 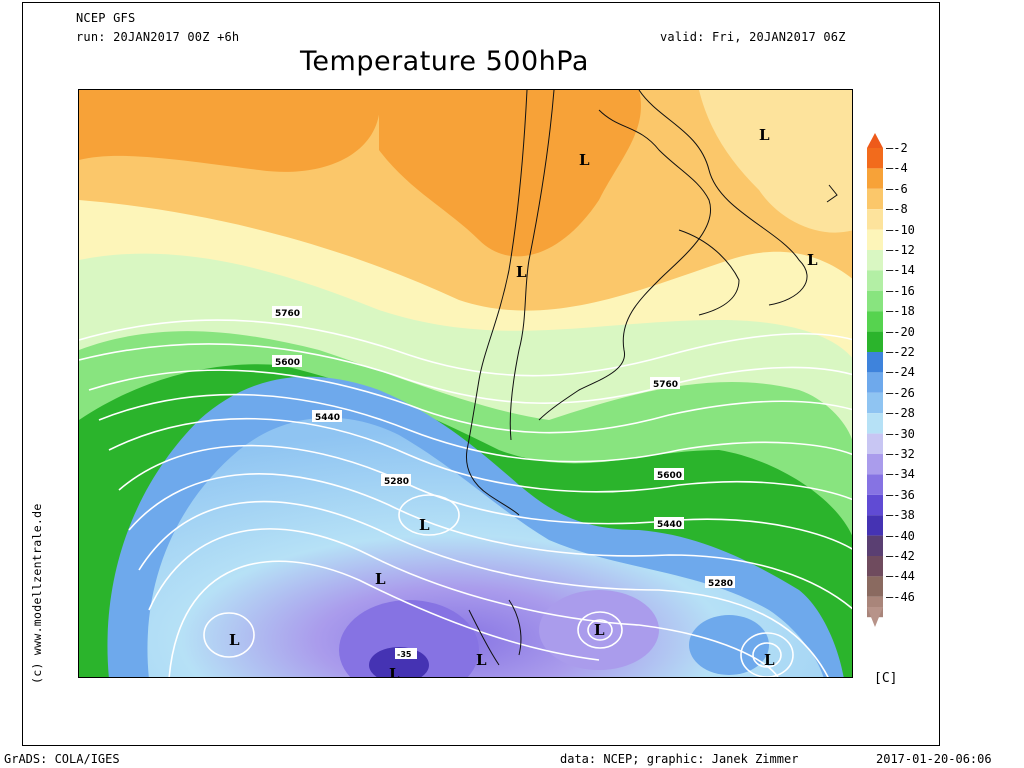 What do you see at coordinates (900, 250) in the screenshot?
I see `legend-level-label: —-12` at bounding box center [900, 250].